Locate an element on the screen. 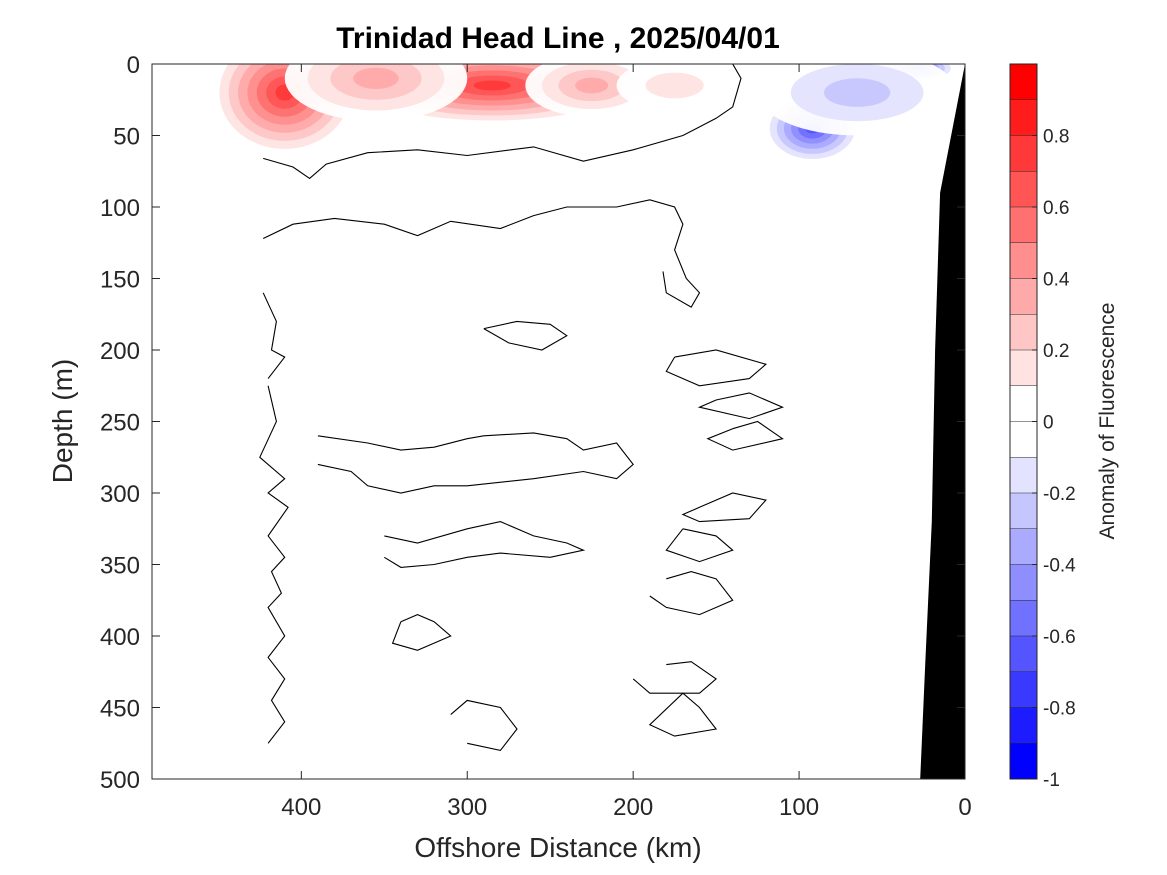 This screenshot has height=875, width=1167. y-tick-label: 450 is located at coordinates (120, 709).